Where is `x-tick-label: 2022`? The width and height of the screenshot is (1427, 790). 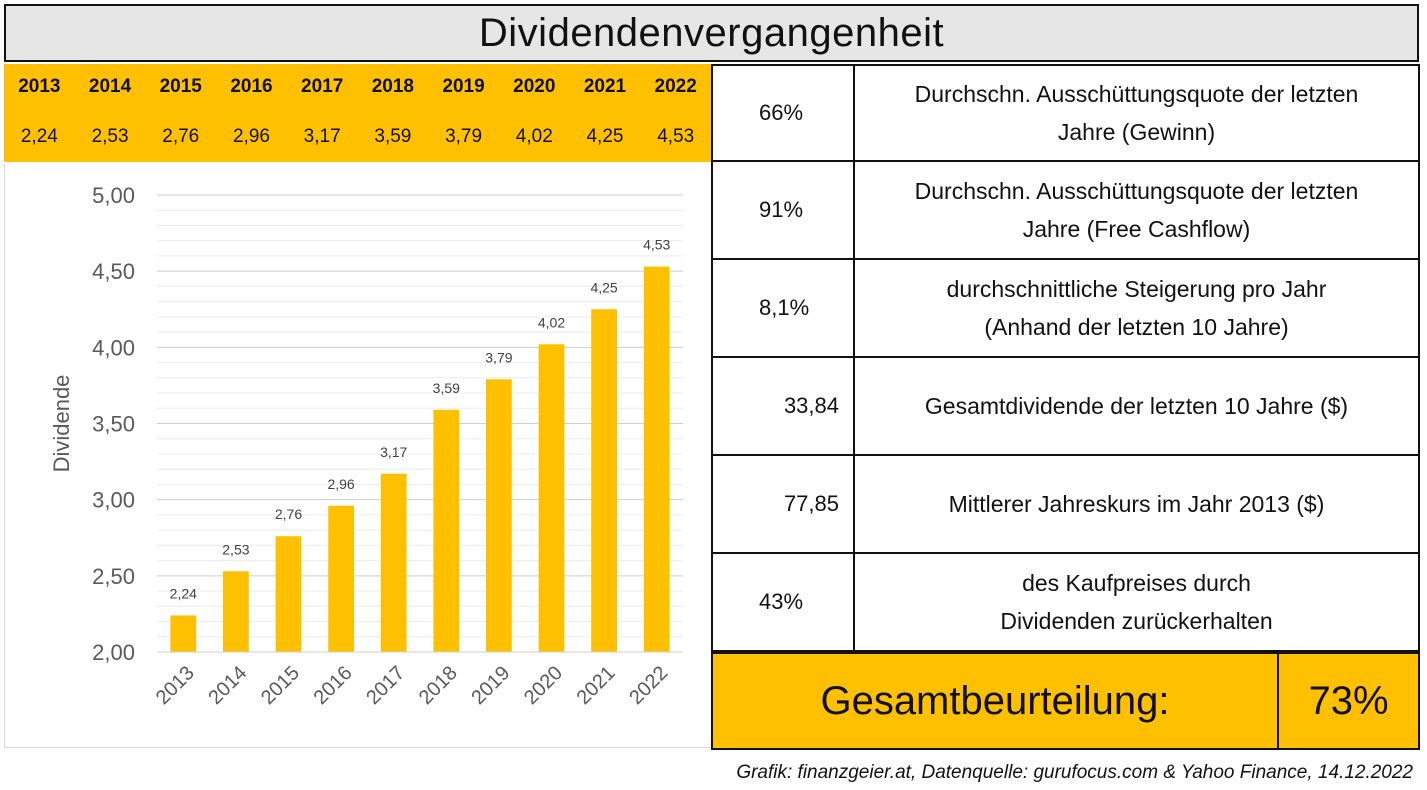
x-tick-label: 2022 is located at coordinates (648, 685).